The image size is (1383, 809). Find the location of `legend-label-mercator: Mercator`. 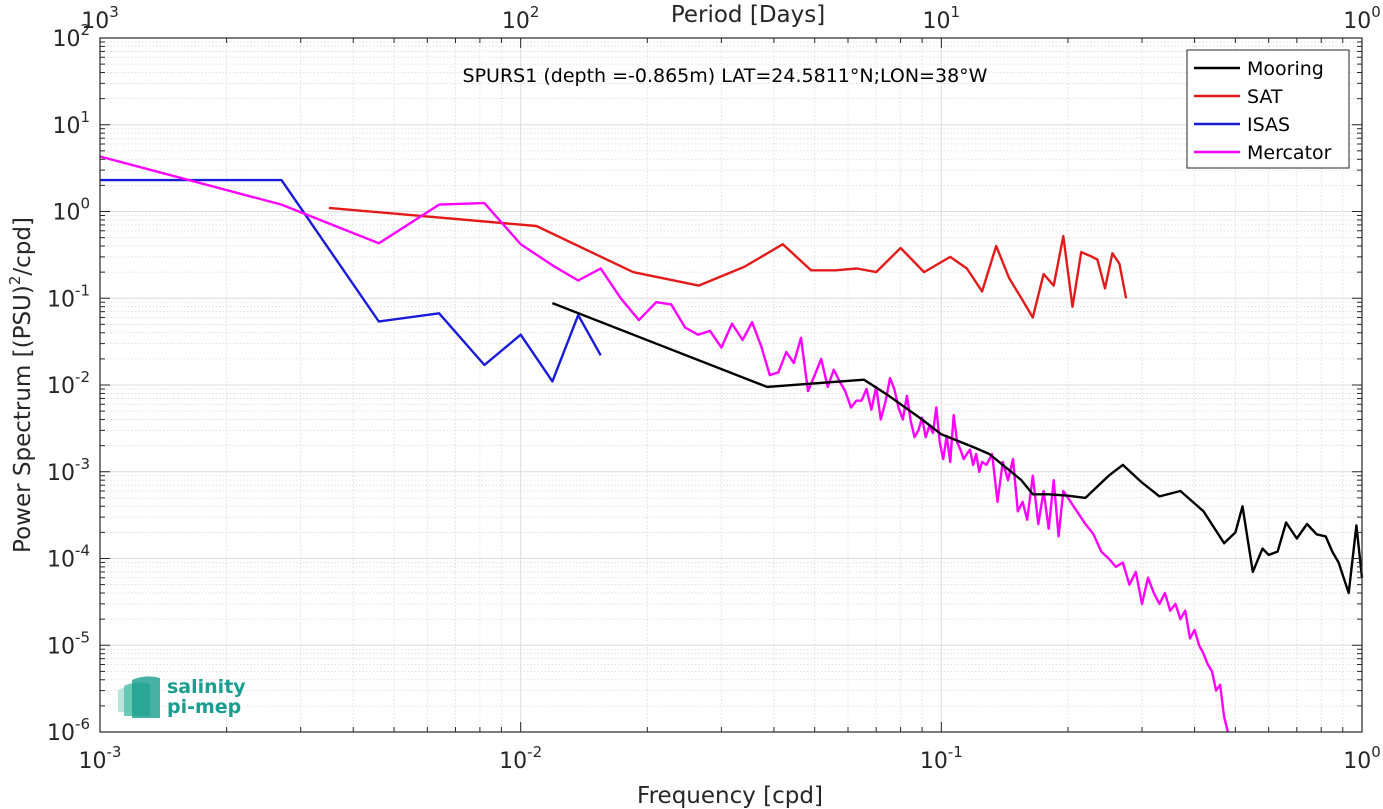

legend-label-mercator: Mercator is located at coordinates (1289, 153).